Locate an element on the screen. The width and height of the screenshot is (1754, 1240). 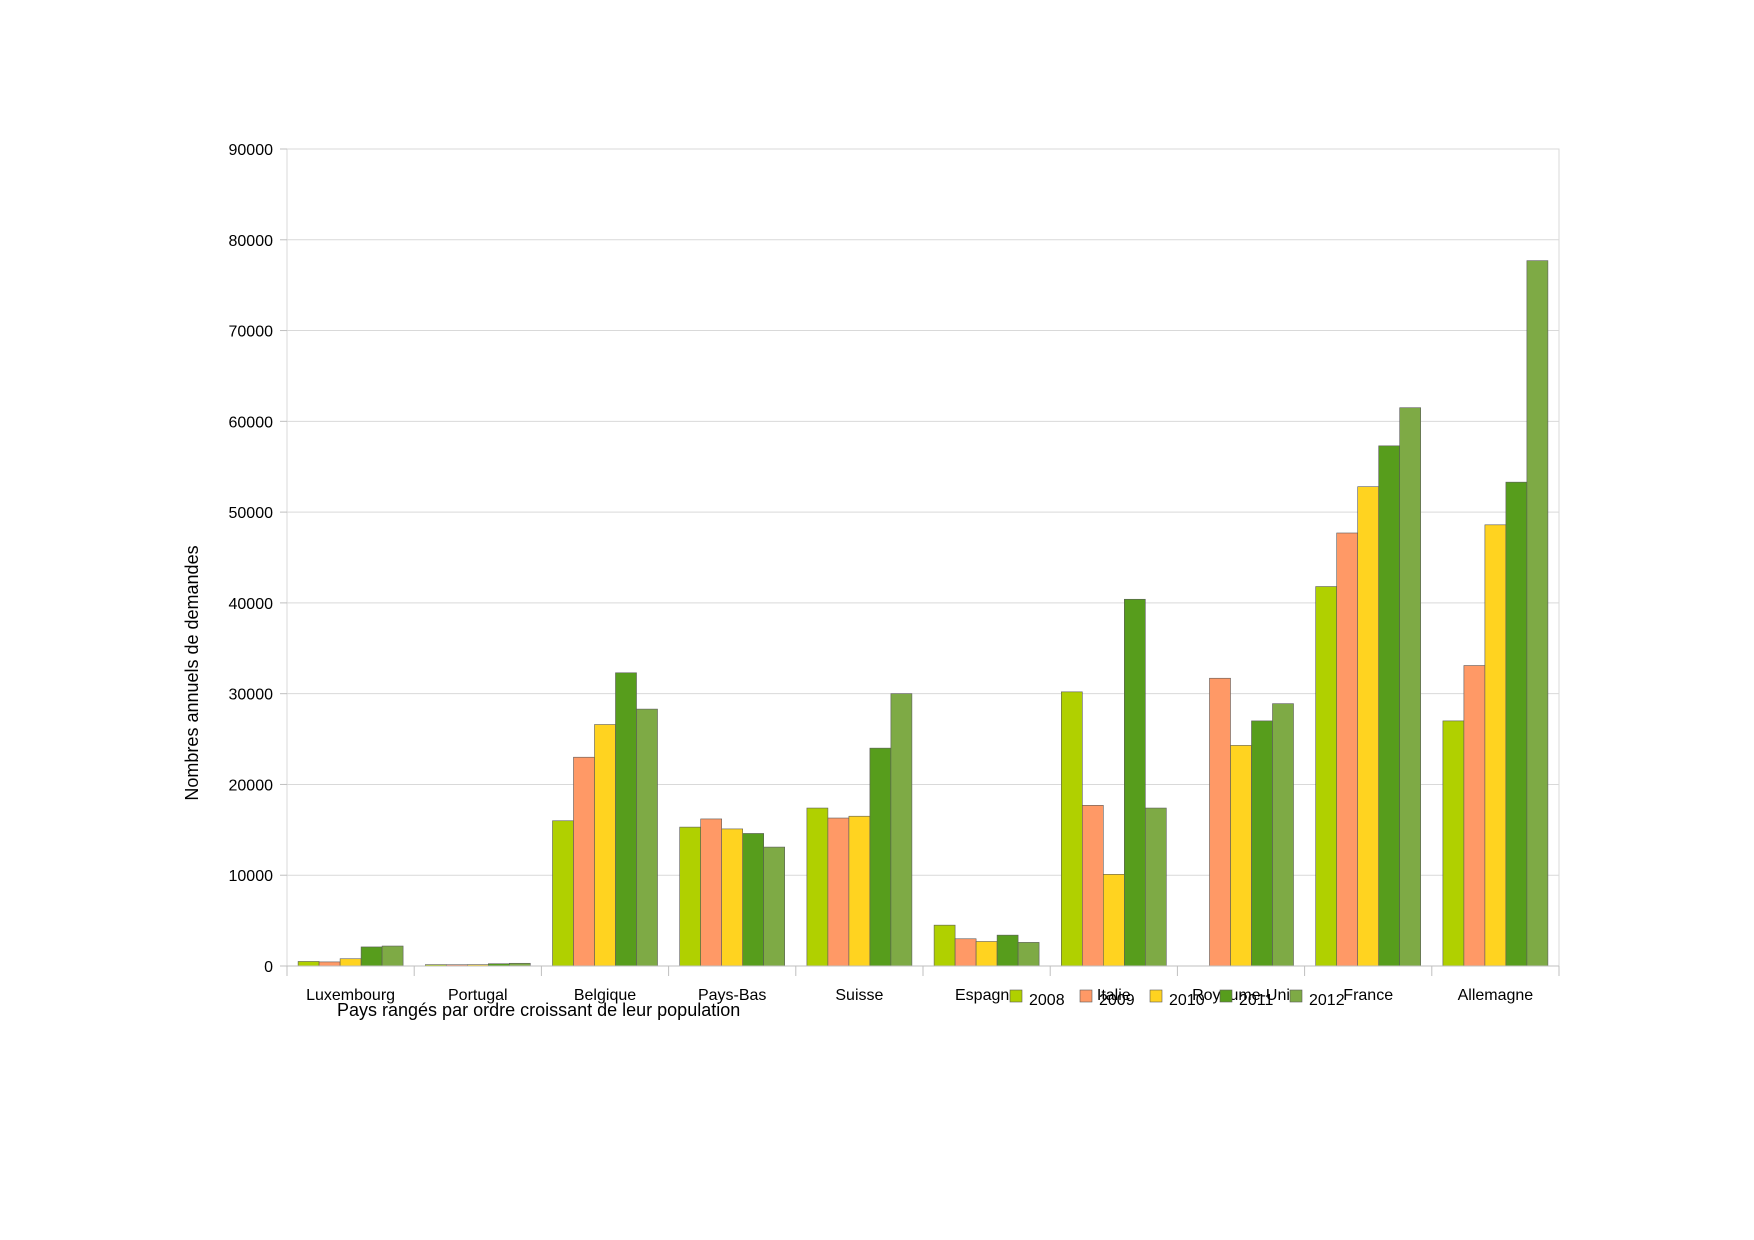
legend-swatch-2009 is located at coordinates (1086, 996).